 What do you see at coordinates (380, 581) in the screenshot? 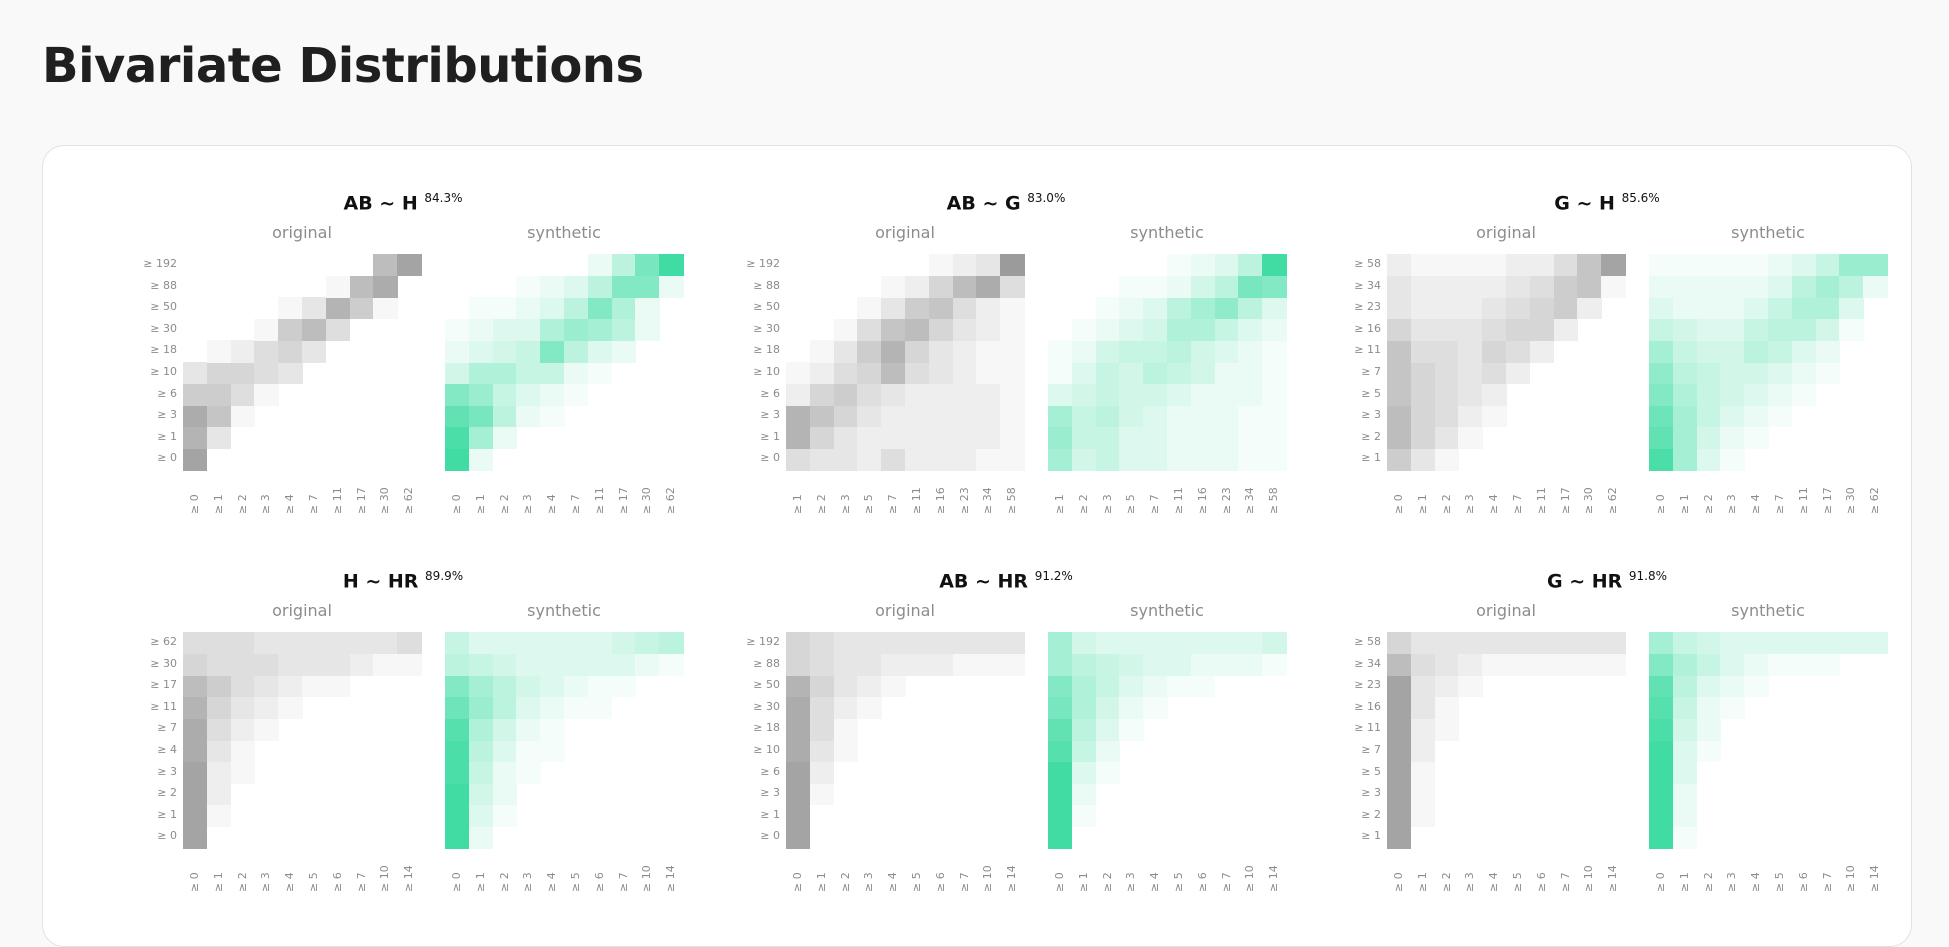
I see `chart-title-text: H ~ HR` at bounding box center [380, 581].